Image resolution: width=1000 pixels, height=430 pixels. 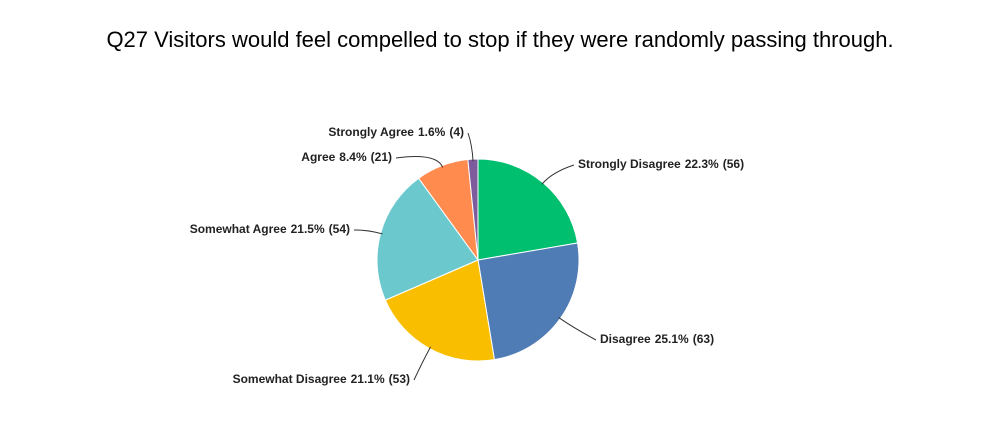 I want to click on value-label: 8.4%, so click(x=353, y=157).